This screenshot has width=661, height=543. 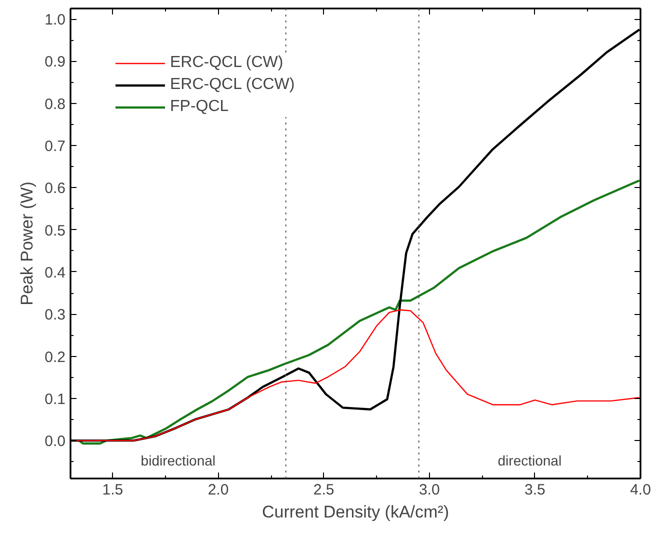 What do you see at coordinates (55, 62) in the screenshot?
I see `y-tick-label: 0.9` at bounding box center [55, 62].